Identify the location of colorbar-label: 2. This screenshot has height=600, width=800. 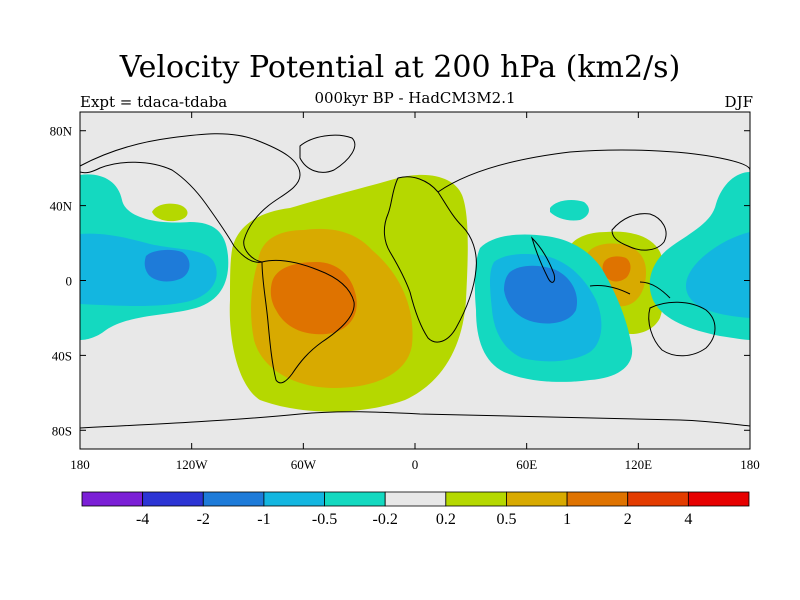
(628, 519).